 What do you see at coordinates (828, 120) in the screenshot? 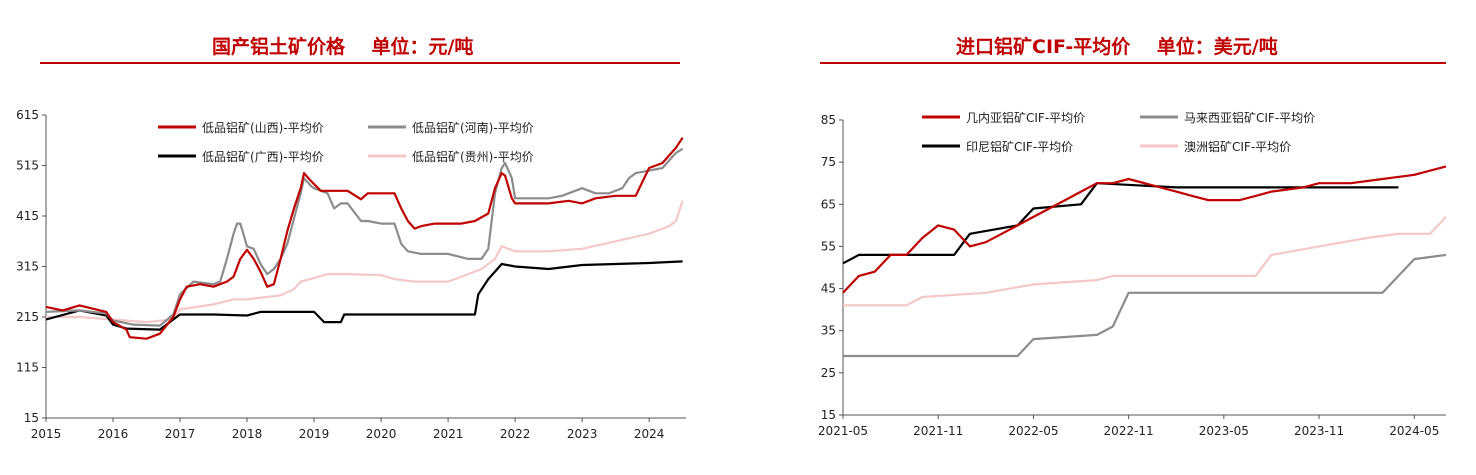
I see `y-tick-label: 85` at bounding box center [828, 120].